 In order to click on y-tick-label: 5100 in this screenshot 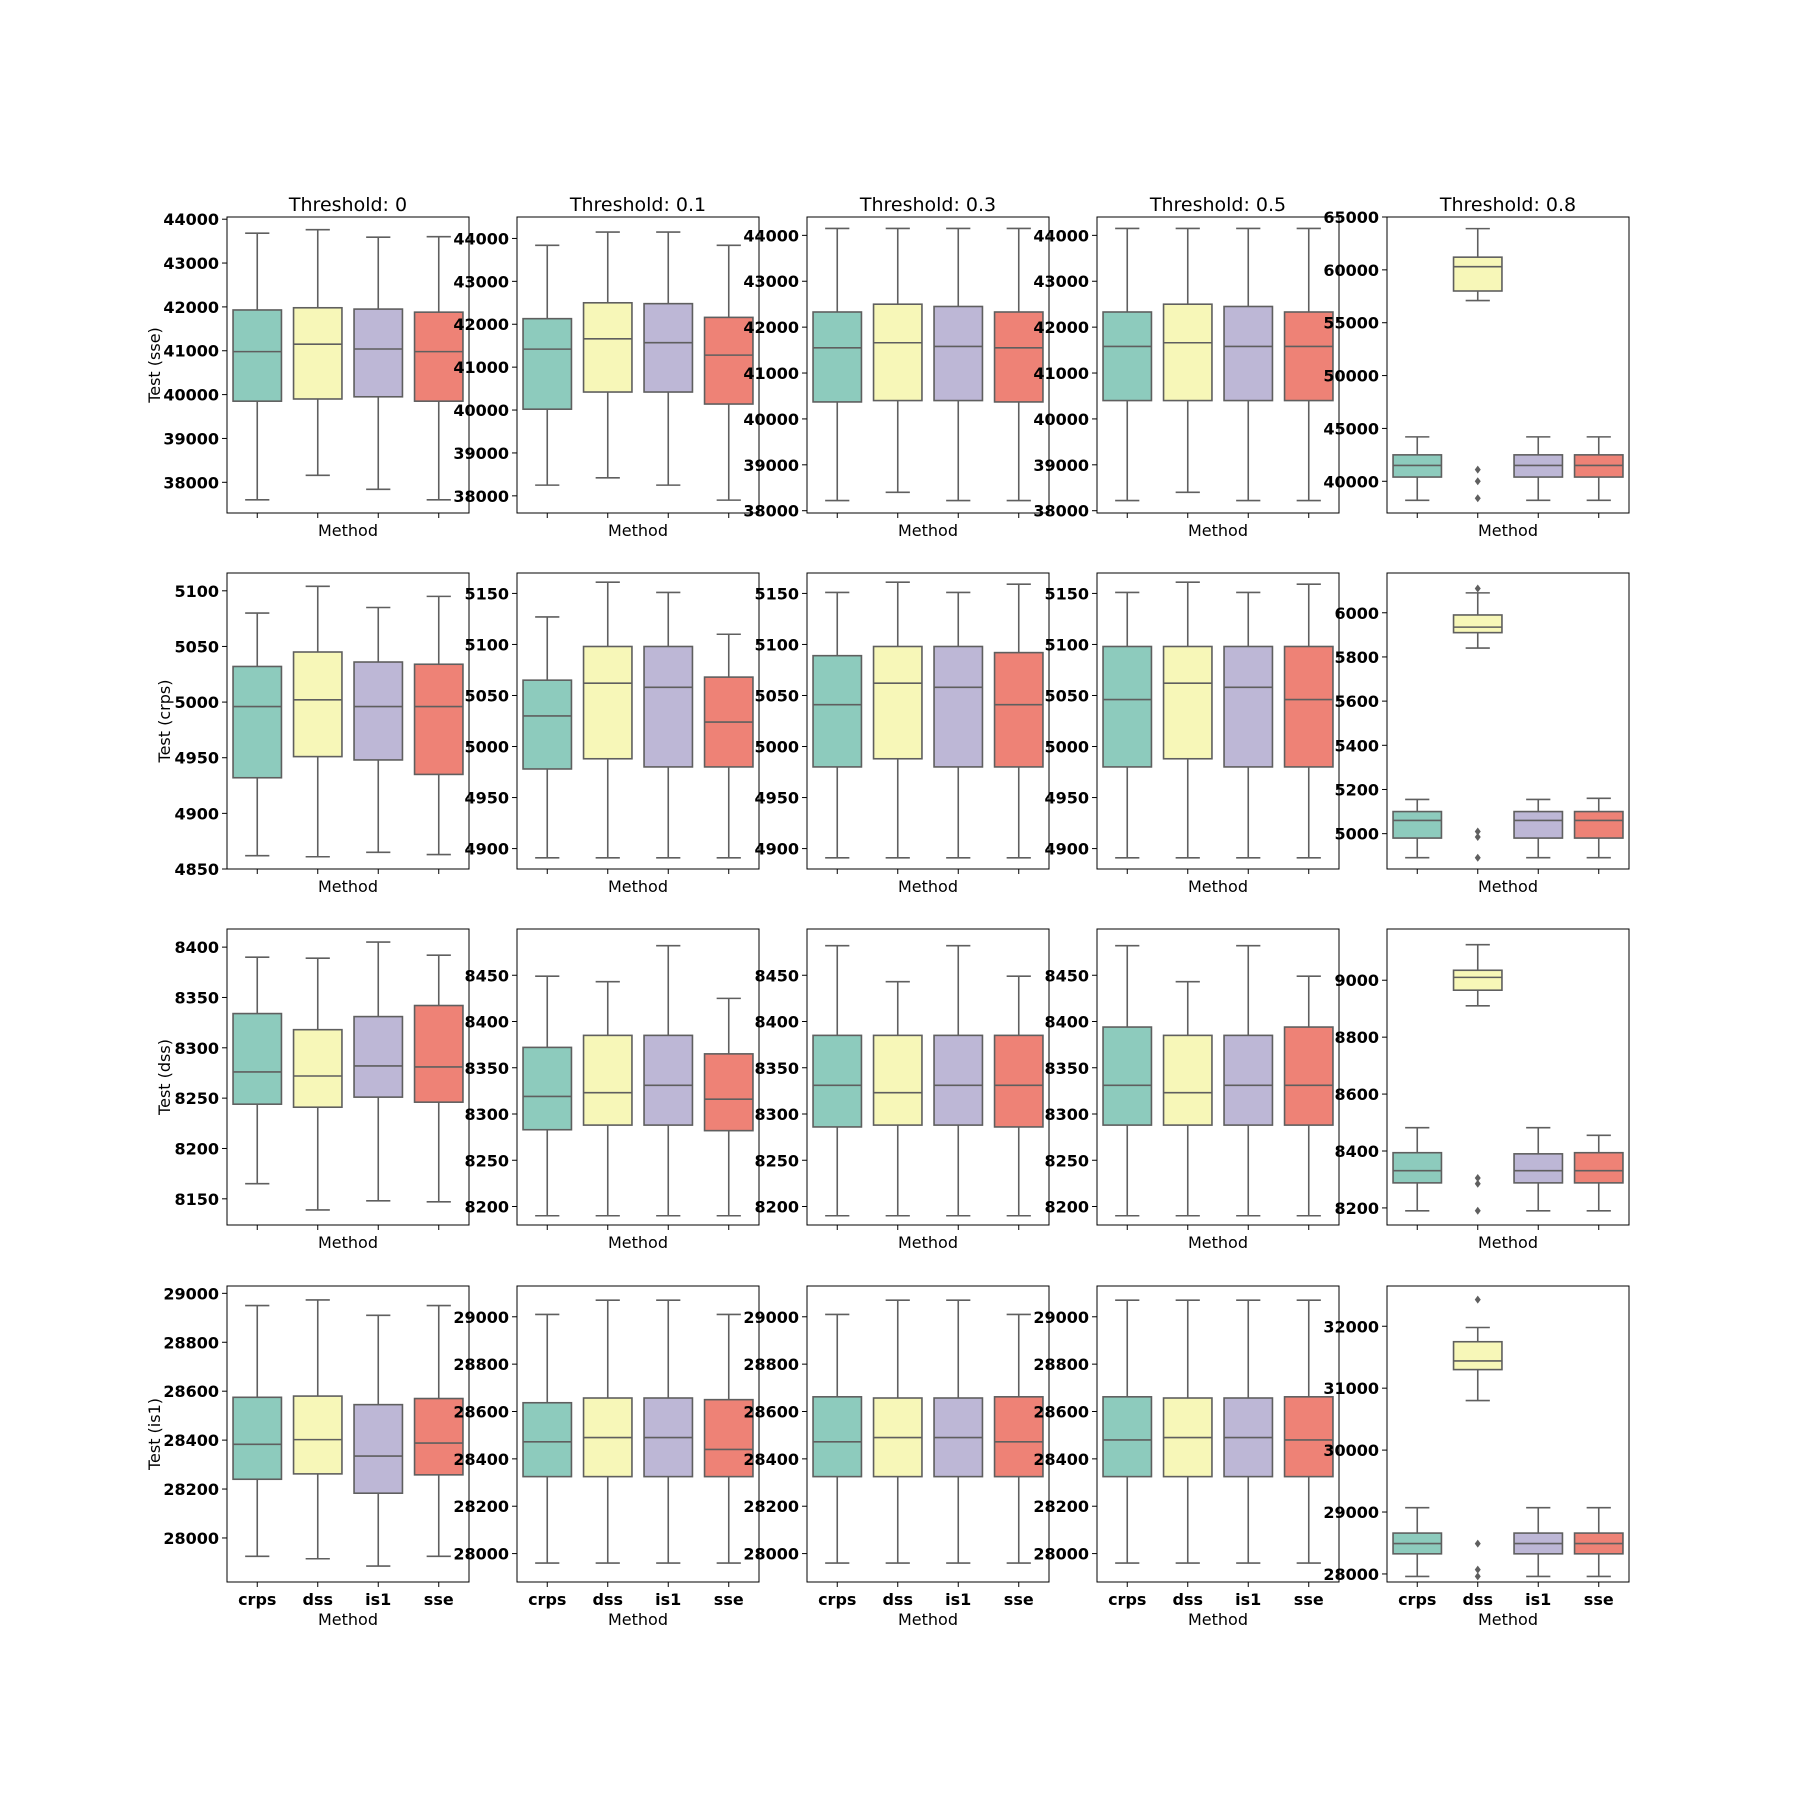, I will do `click(776, 644)`.